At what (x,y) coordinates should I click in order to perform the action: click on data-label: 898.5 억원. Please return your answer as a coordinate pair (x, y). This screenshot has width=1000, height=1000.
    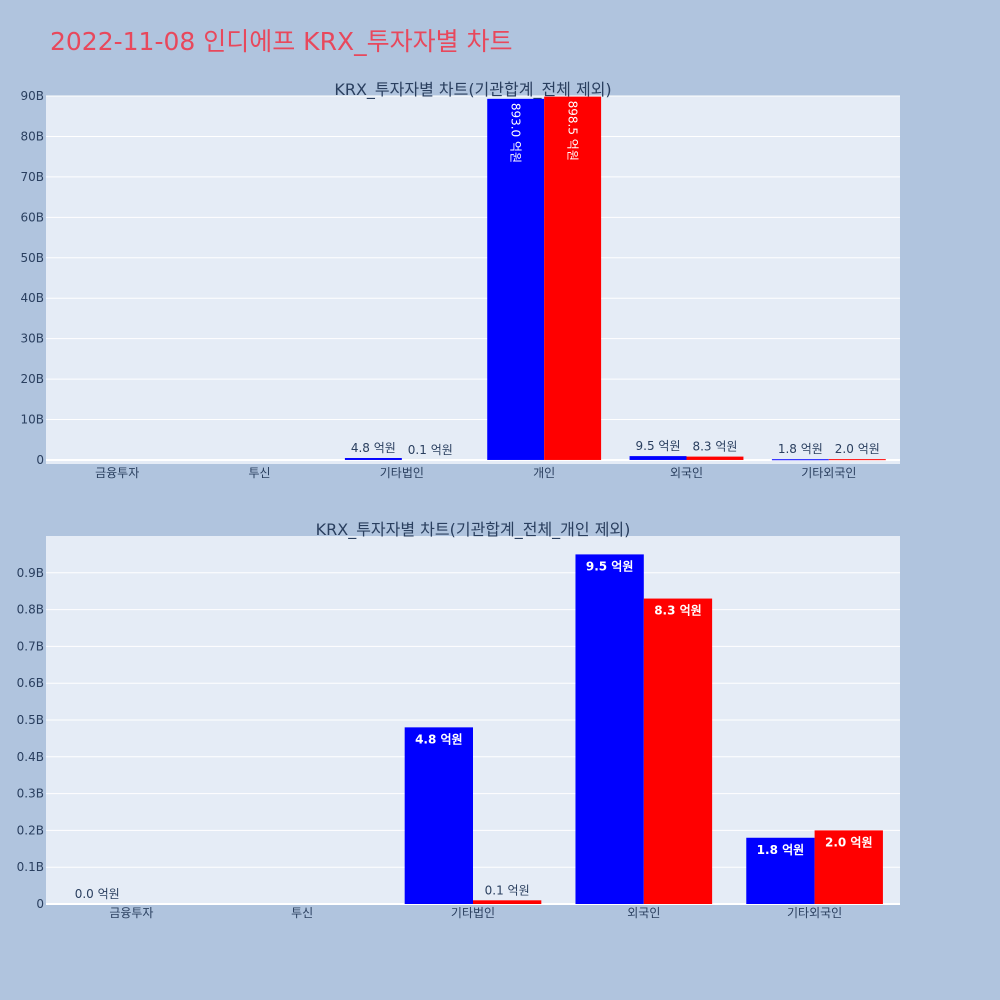
    Looking at the image, I should click on (573, 131).